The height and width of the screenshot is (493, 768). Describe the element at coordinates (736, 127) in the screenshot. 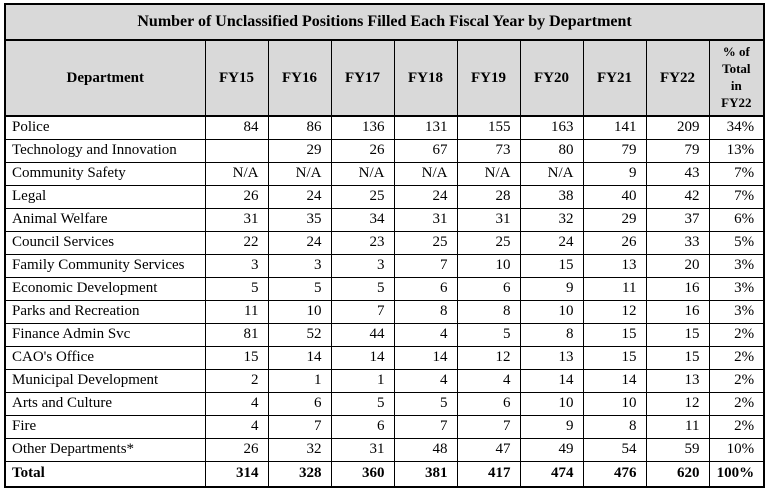

I see `pct-cell: 34%` at that location.